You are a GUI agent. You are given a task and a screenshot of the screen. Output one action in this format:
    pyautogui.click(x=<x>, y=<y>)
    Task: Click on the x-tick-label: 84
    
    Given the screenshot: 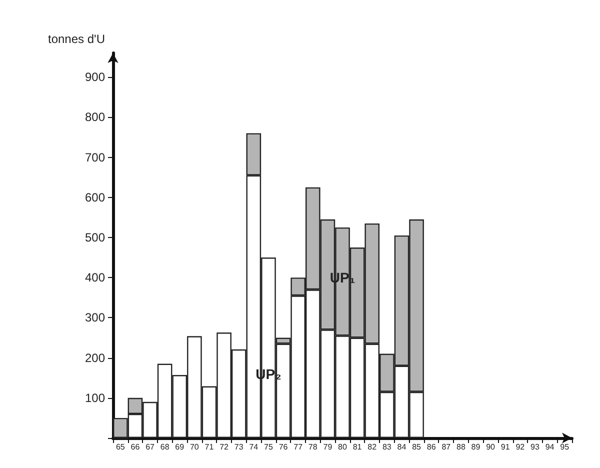 What is the action you would take?
    pyautogui.click(x=402, y=447)
    